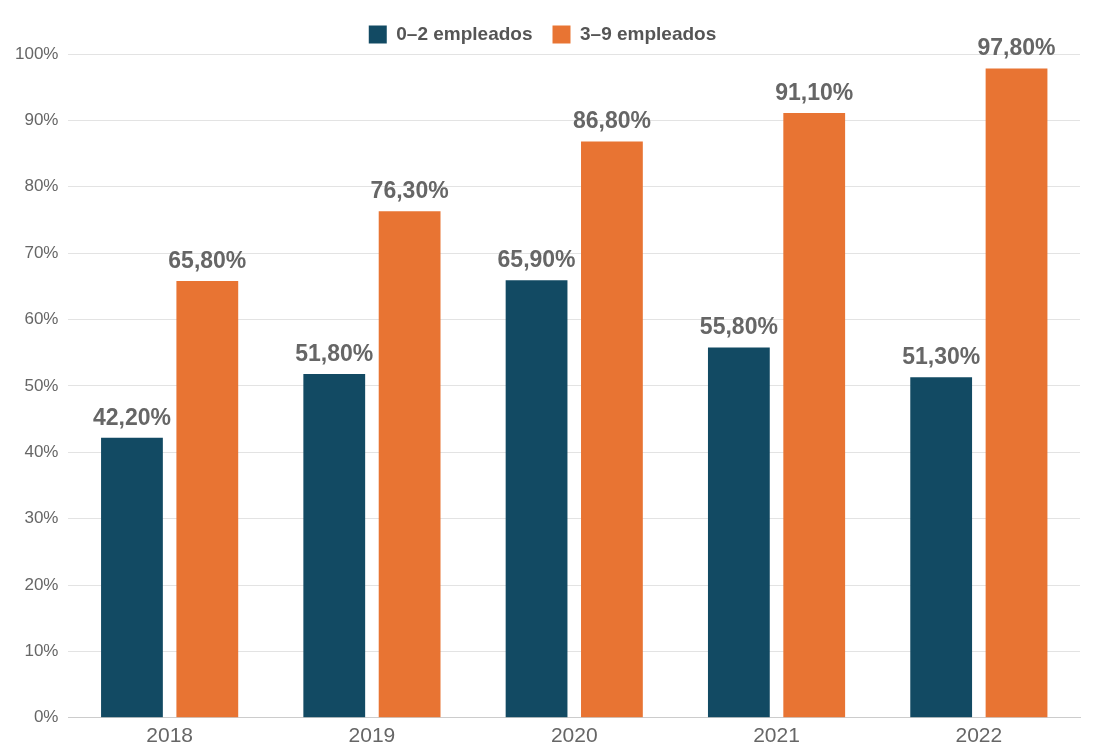 Image resolution: width=1095 pixels, height=755 pixels. Describe the element at coordinates (738, 326) in the screenshot. I see `data-label: 55,80%` at that location.